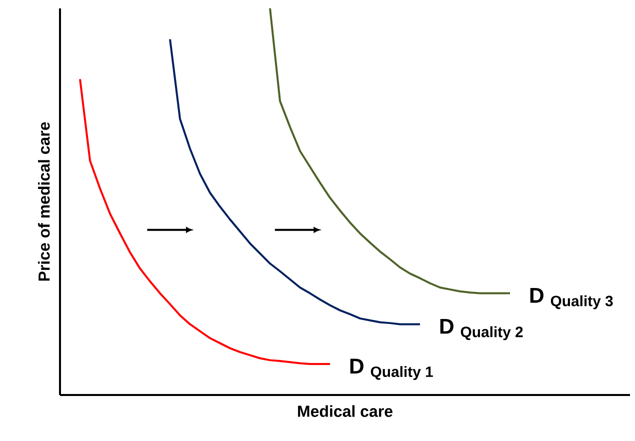  I want to click on y-axis-title: Price of medical care, so click(44, 201).